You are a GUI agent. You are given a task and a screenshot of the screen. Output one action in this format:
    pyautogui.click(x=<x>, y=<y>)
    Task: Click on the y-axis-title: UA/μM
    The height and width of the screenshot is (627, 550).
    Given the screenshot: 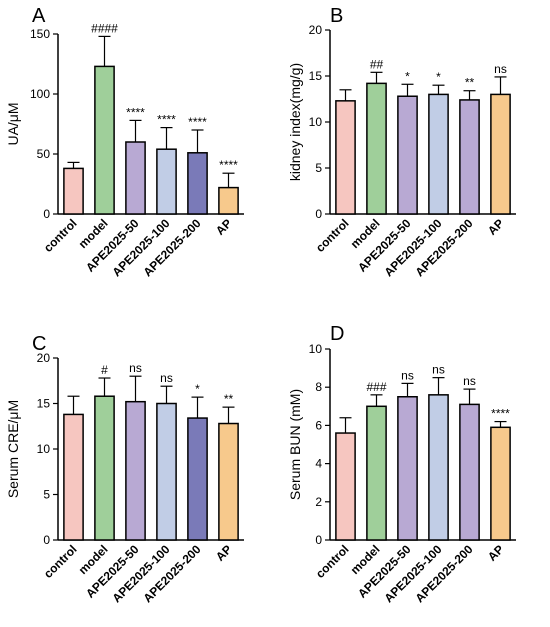 What is the action you would take?
    pyautogui.click(x=13, y=123)
    